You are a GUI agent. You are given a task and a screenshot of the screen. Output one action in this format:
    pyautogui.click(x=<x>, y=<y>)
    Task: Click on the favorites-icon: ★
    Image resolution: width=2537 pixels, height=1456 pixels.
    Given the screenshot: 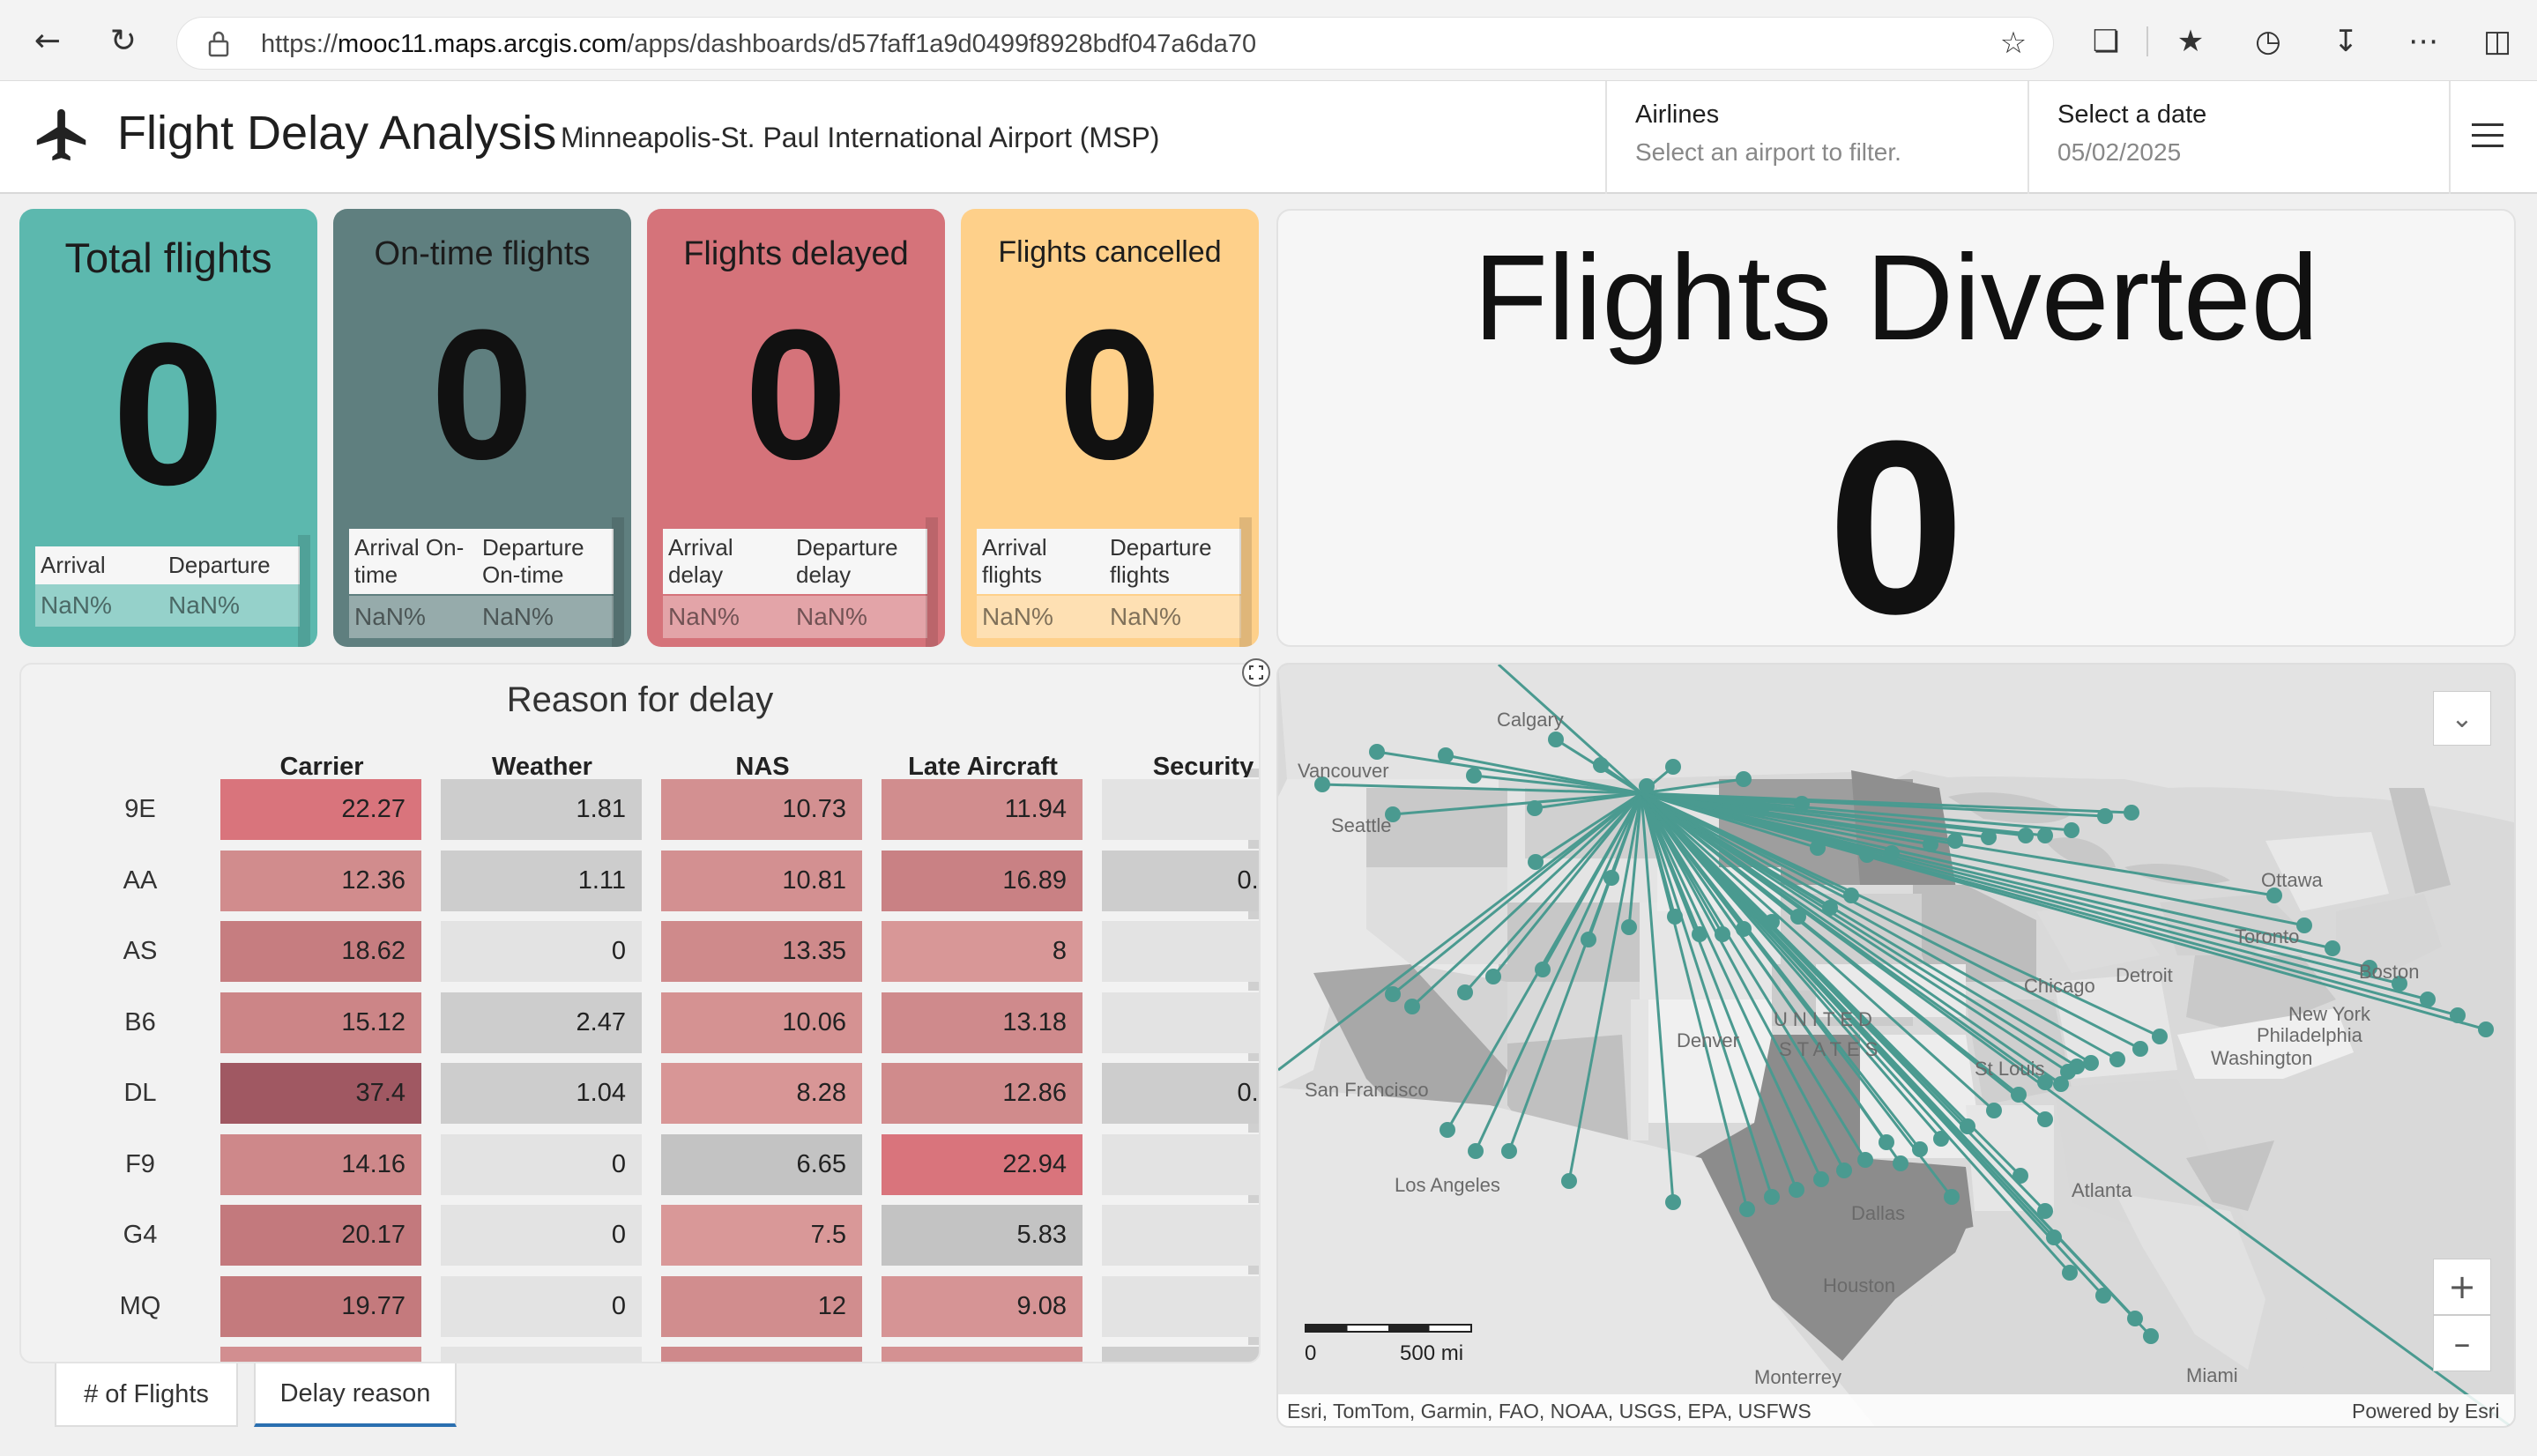 What is the action you would take?
    pyautogui.click(x=2190, y=41)
    